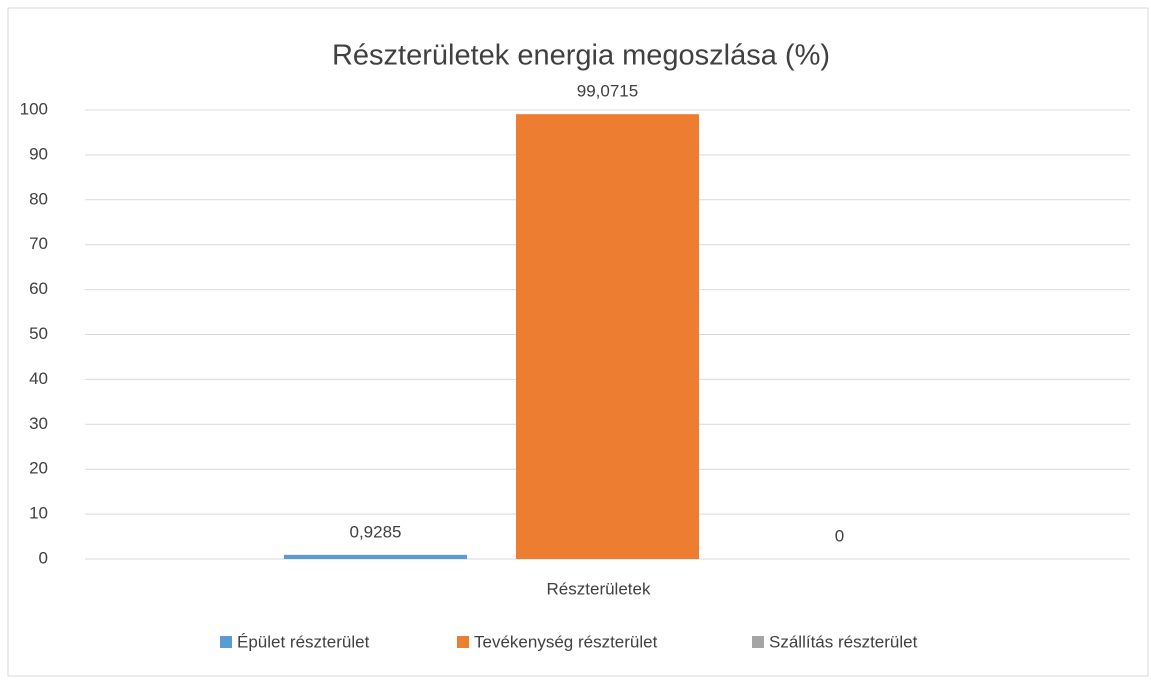 The width and height of the screenshot is (1151, 682). What do you see at coordinates (38, 423) in the screenshot?
I see `y-tick-label: 30` at bounding box center [38, 423].